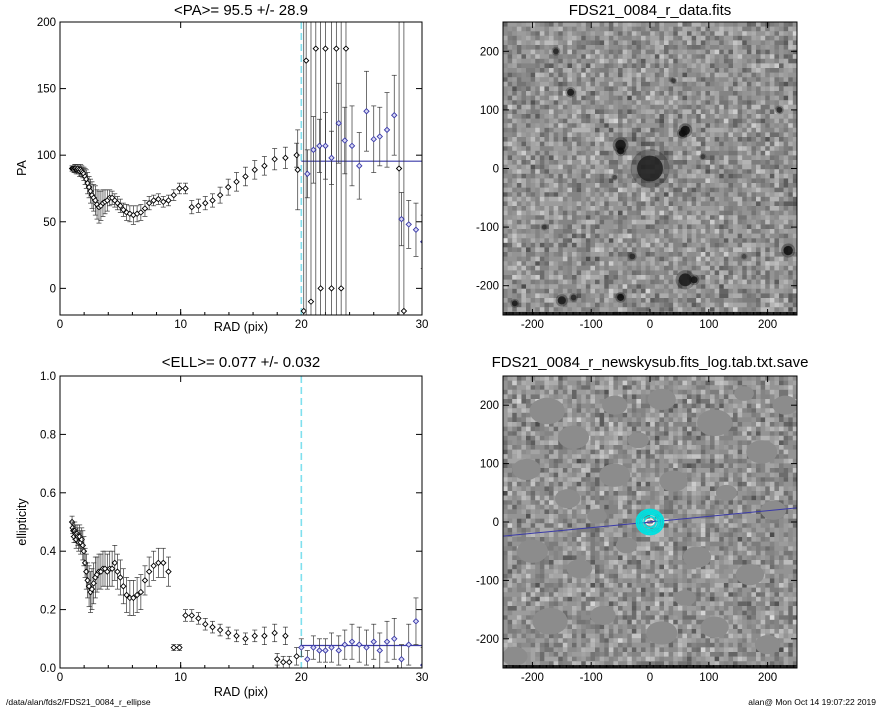 Image resolution: width=885 pixels, height=708 pixels. Describe the element at coordinates (708, 325) in the screenshot. I see `x-tick-label: 100` at that location.